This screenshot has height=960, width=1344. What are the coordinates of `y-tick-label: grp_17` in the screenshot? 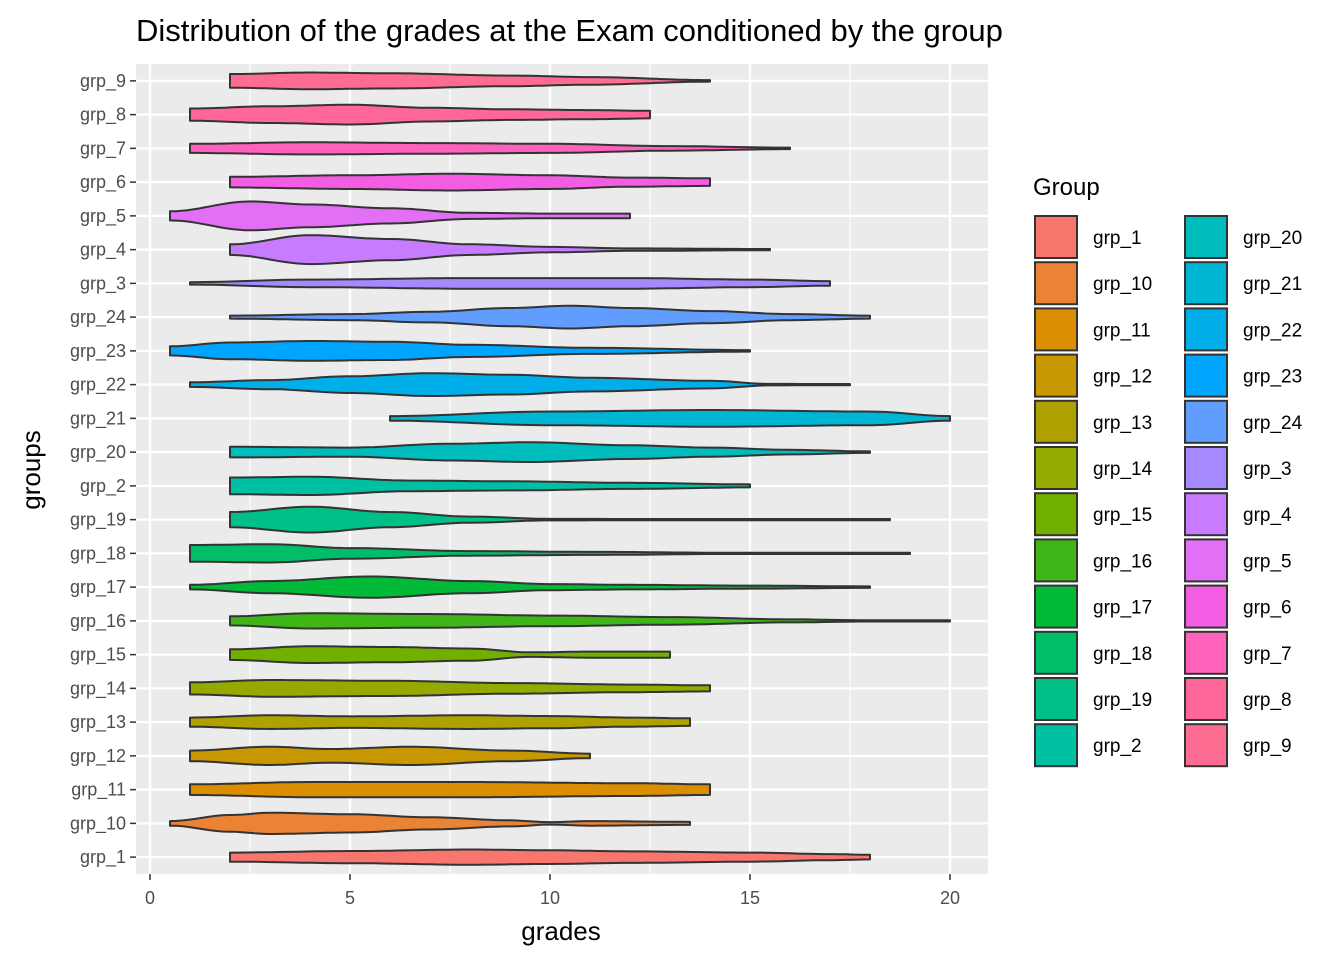 It's located at (98, 587).